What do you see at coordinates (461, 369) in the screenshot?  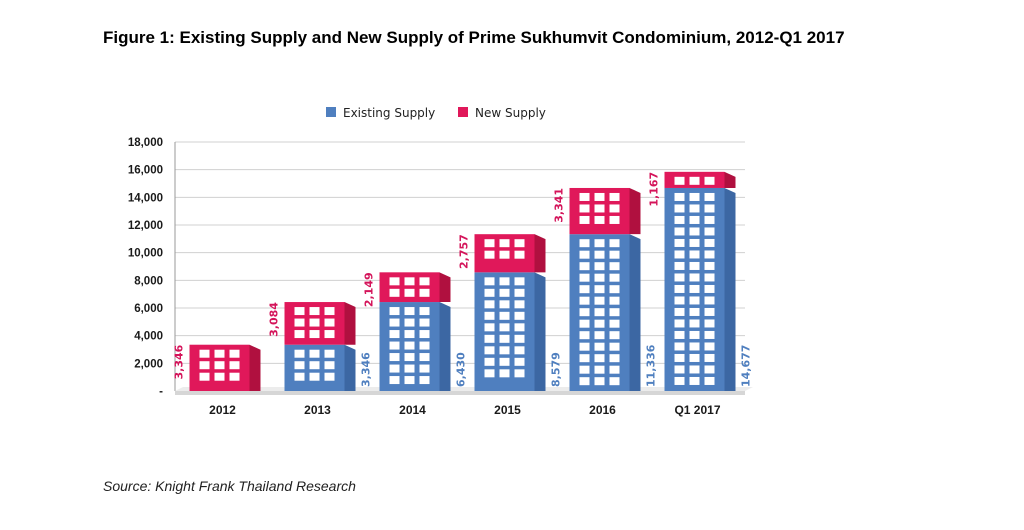 I see `value-label-existing-2014: 6,430` at bounding box center [461, 369].